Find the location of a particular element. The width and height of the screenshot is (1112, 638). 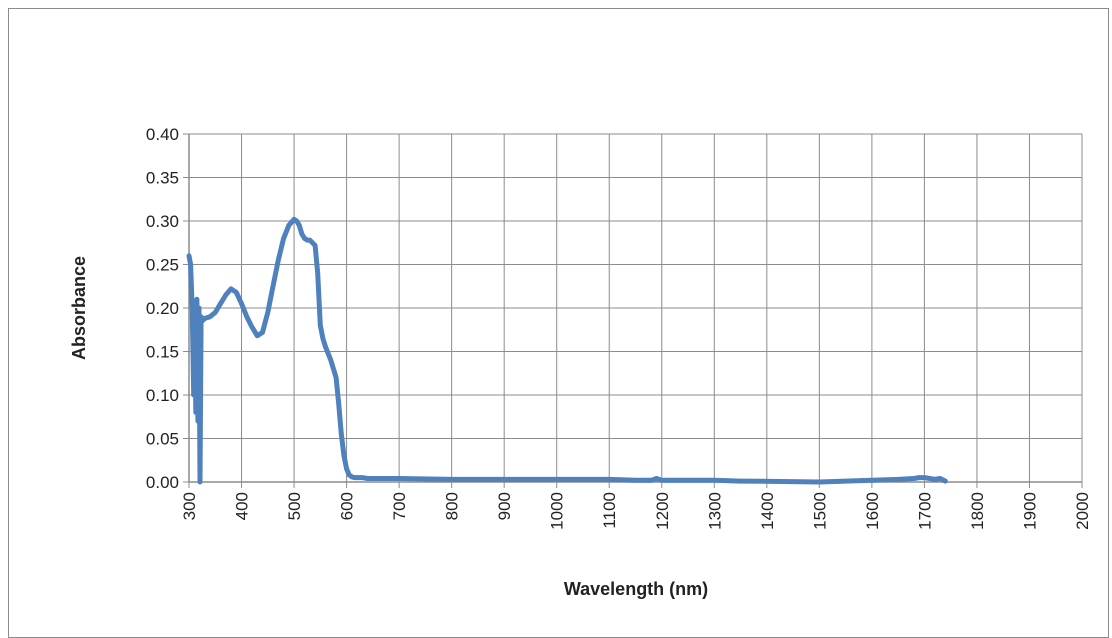

x-tick-label: 800 is located at coordinates (452, 506).